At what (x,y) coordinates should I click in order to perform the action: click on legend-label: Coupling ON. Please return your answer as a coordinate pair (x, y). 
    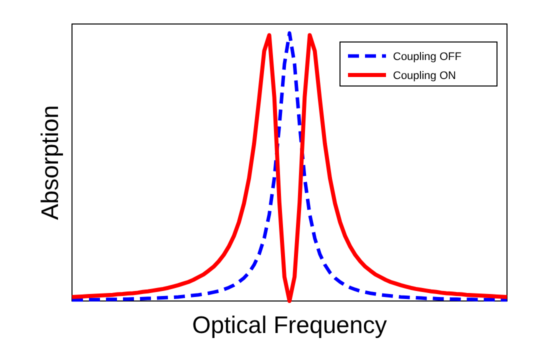
    Looking at the image, I should click on (424, 76).